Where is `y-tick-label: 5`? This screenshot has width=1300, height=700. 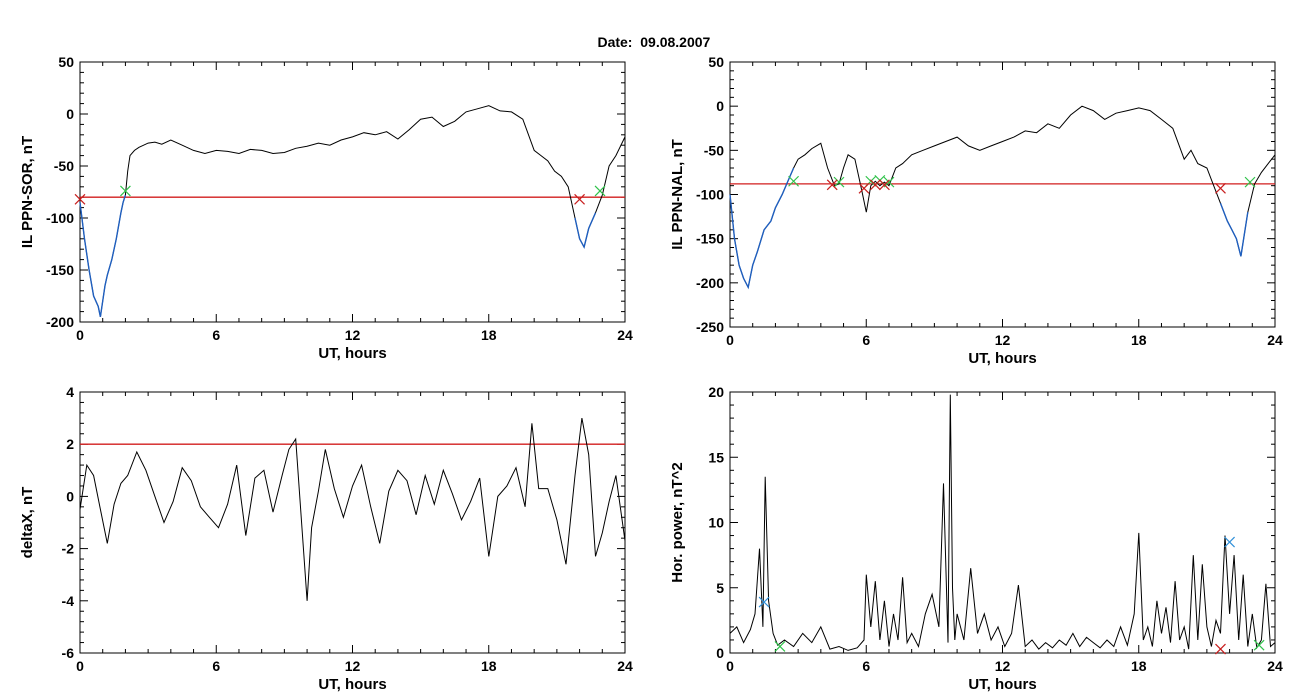
y-tick-label: 5 is located at coordinates (720, 588).